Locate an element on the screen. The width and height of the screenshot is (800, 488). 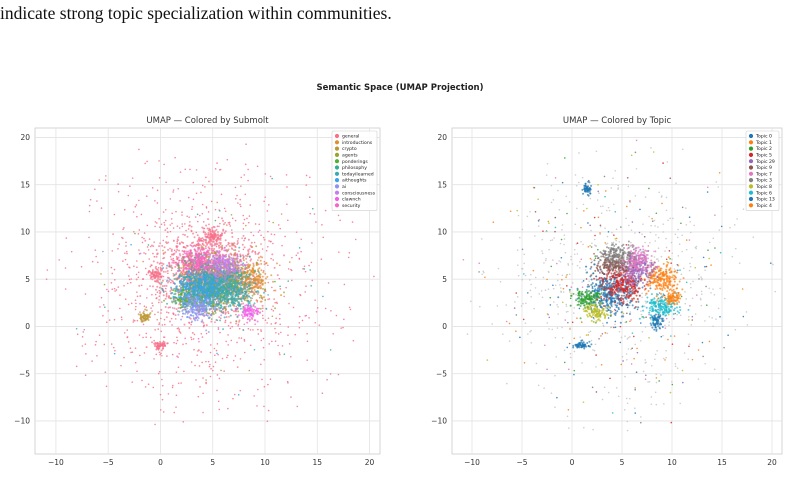
x-tick-label: 10 is located at coordinates (265, 462).